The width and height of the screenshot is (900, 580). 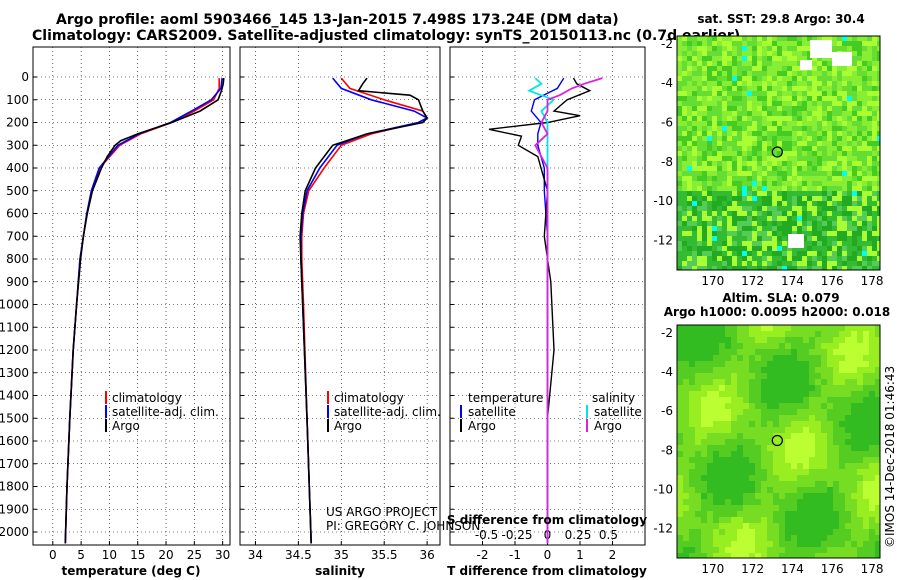 I want to click on x-tick-label: 5, so click(x=81, y=555).